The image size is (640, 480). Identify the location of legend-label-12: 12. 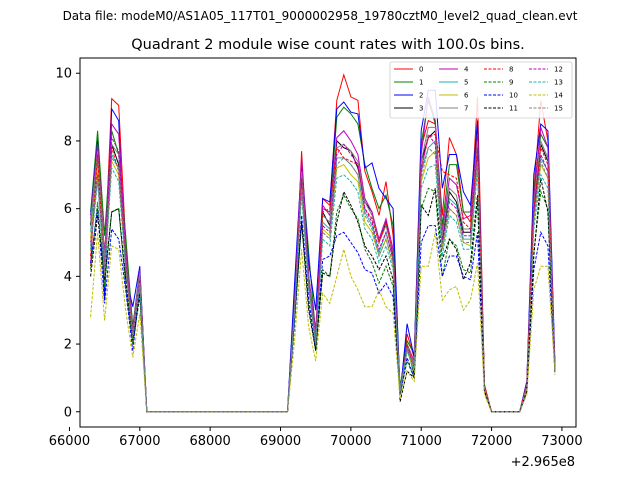
(558, 70).